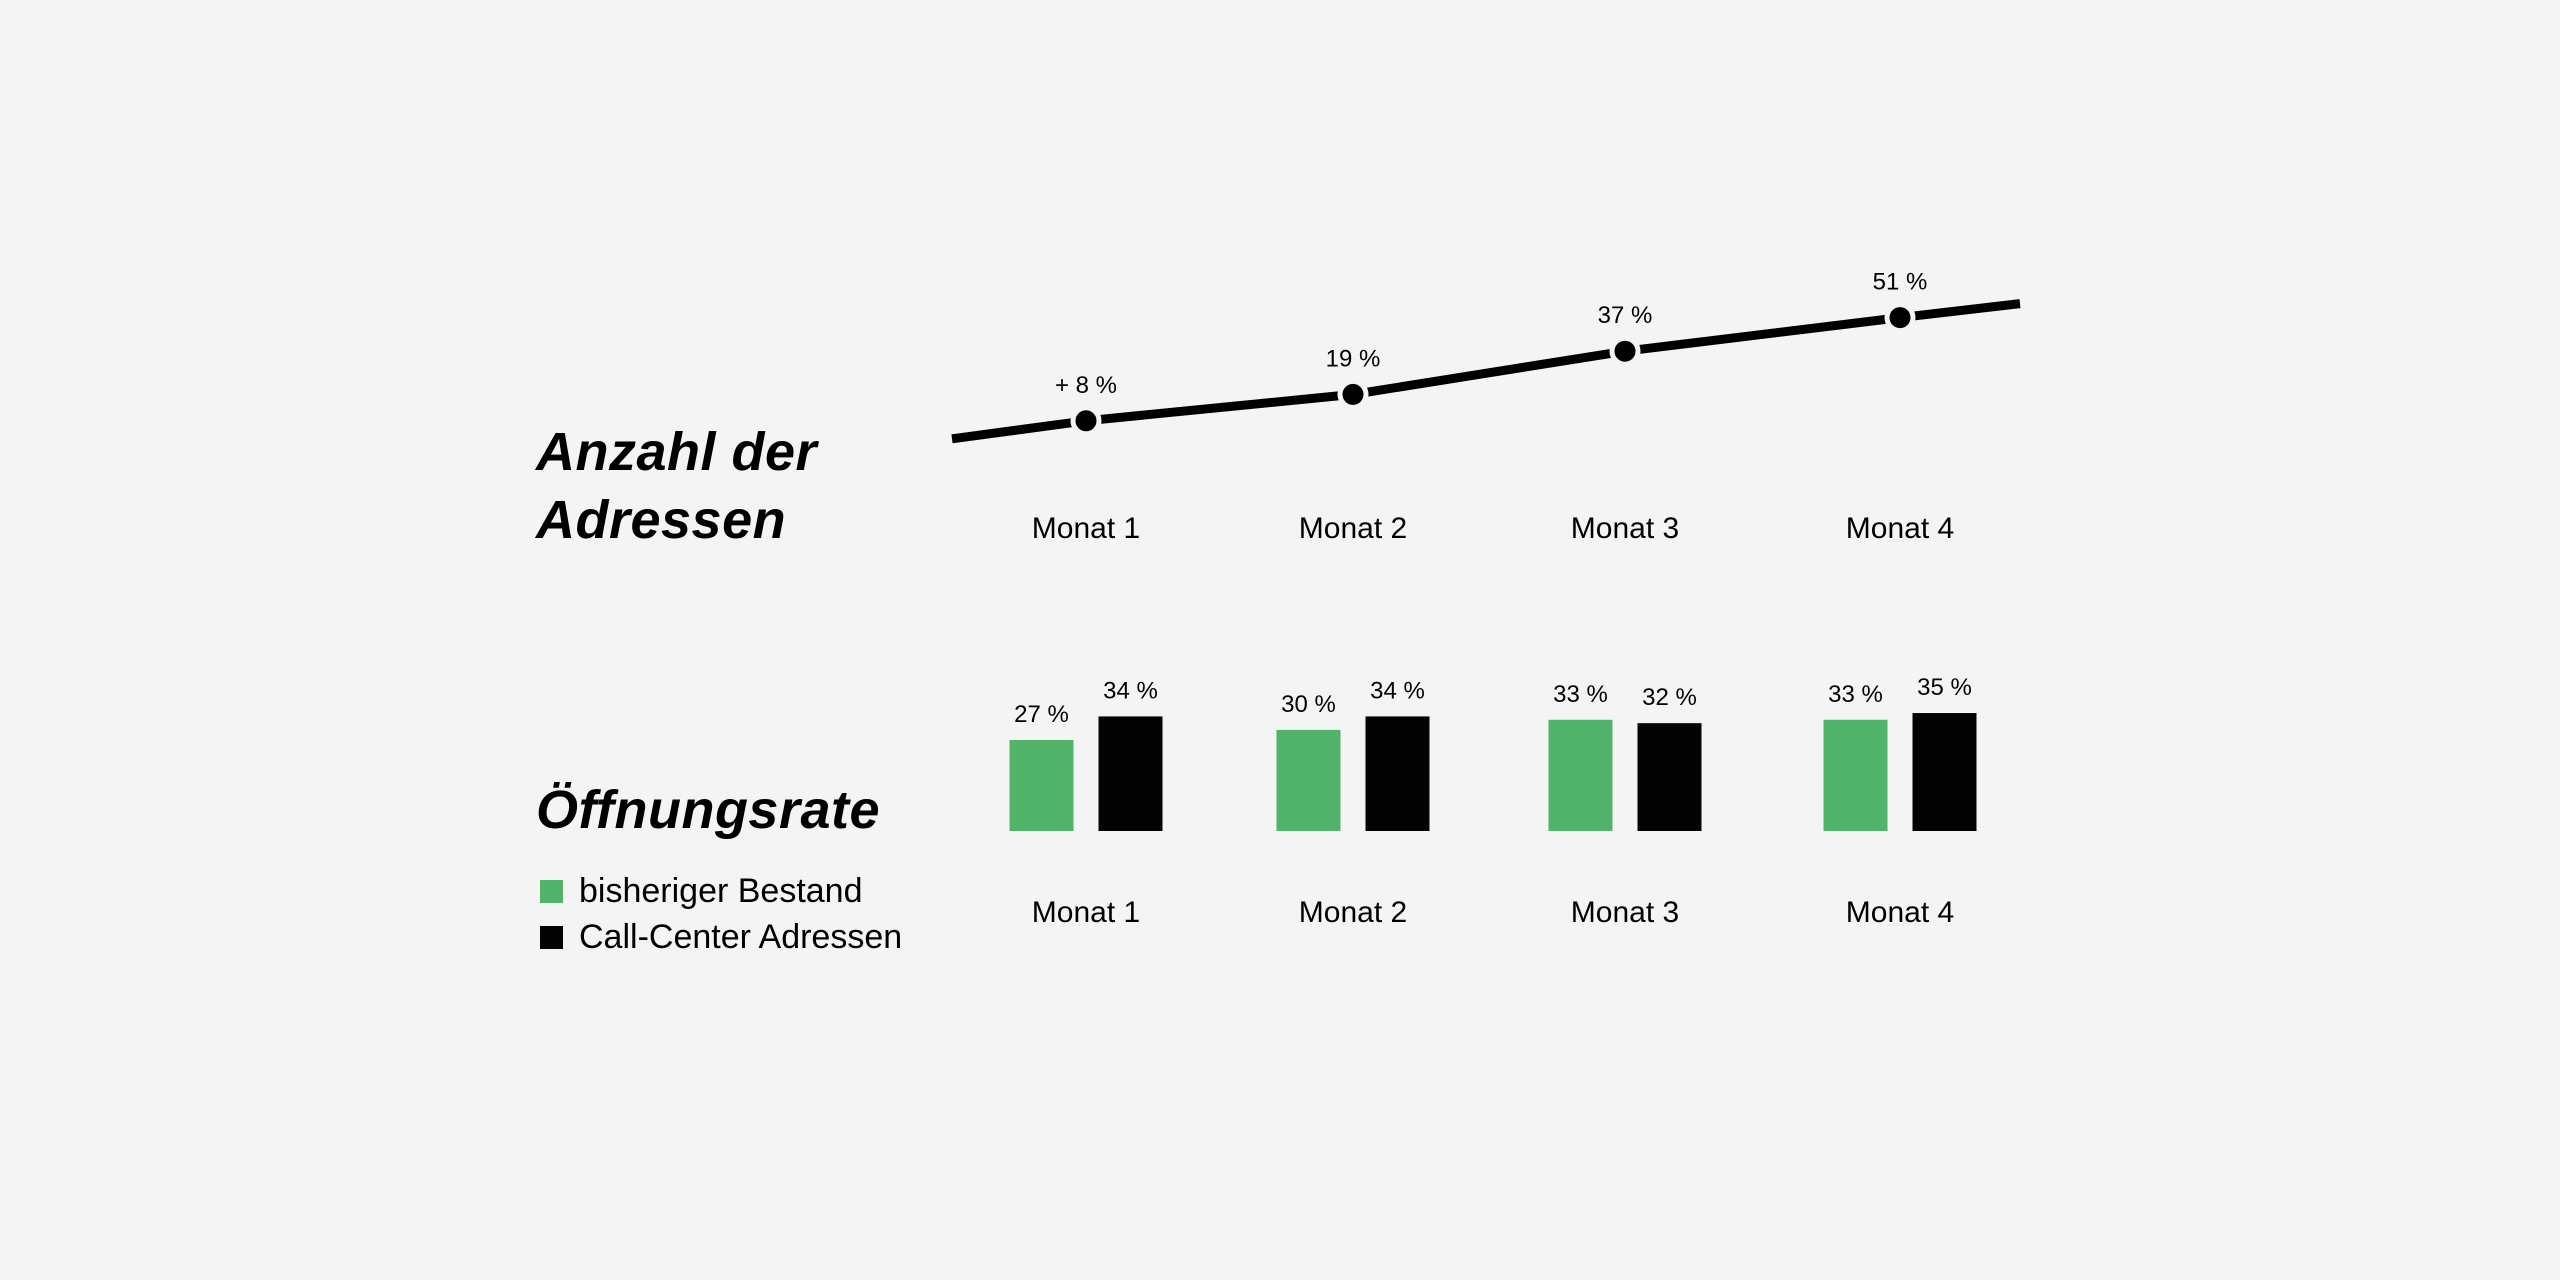 The image size is (2560, 1280). I want to click on legend-swatch-black, so click(551, 937).